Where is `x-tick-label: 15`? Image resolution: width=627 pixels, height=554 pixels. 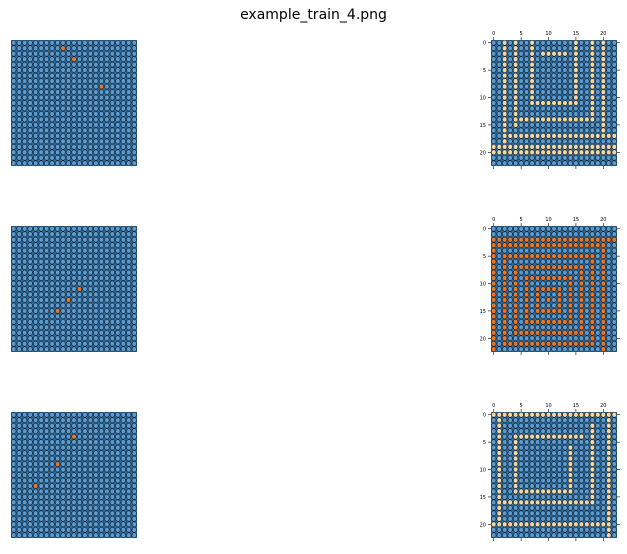
x-tick-label: 15 is located at coordinates (576, 220).